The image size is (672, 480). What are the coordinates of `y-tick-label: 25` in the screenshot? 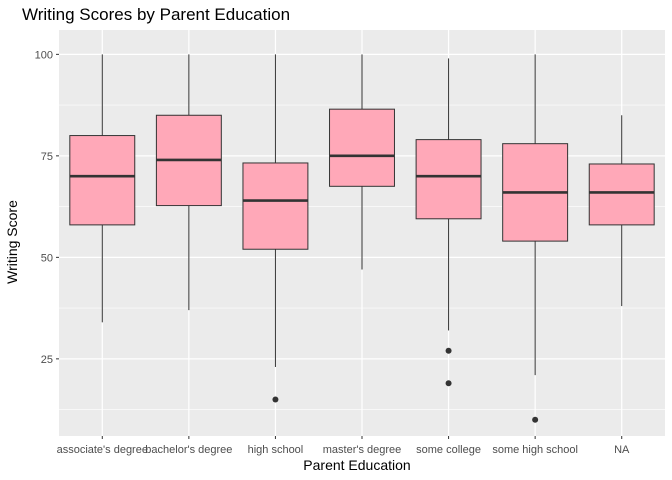 It's located at (47, 360).